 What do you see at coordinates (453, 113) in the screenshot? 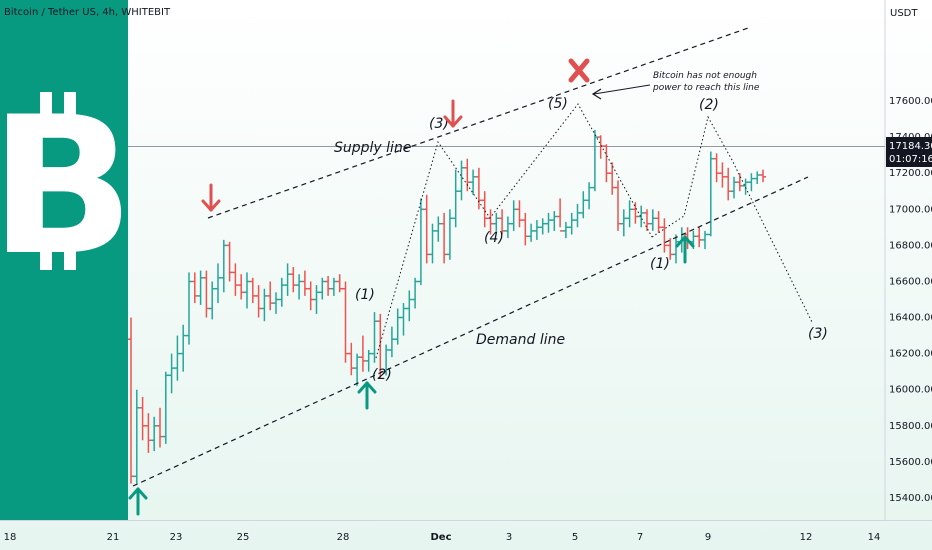
I see `arrow-down-icon` at bounding box center [453, 113].